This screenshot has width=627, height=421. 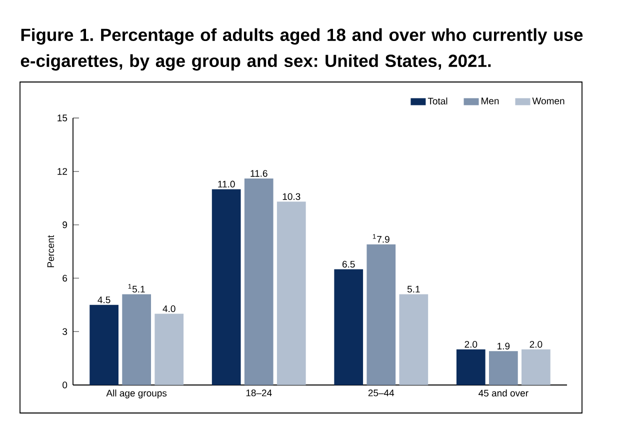 I want to click on x-tick-label: 25–44, so click(x=381, y=393).